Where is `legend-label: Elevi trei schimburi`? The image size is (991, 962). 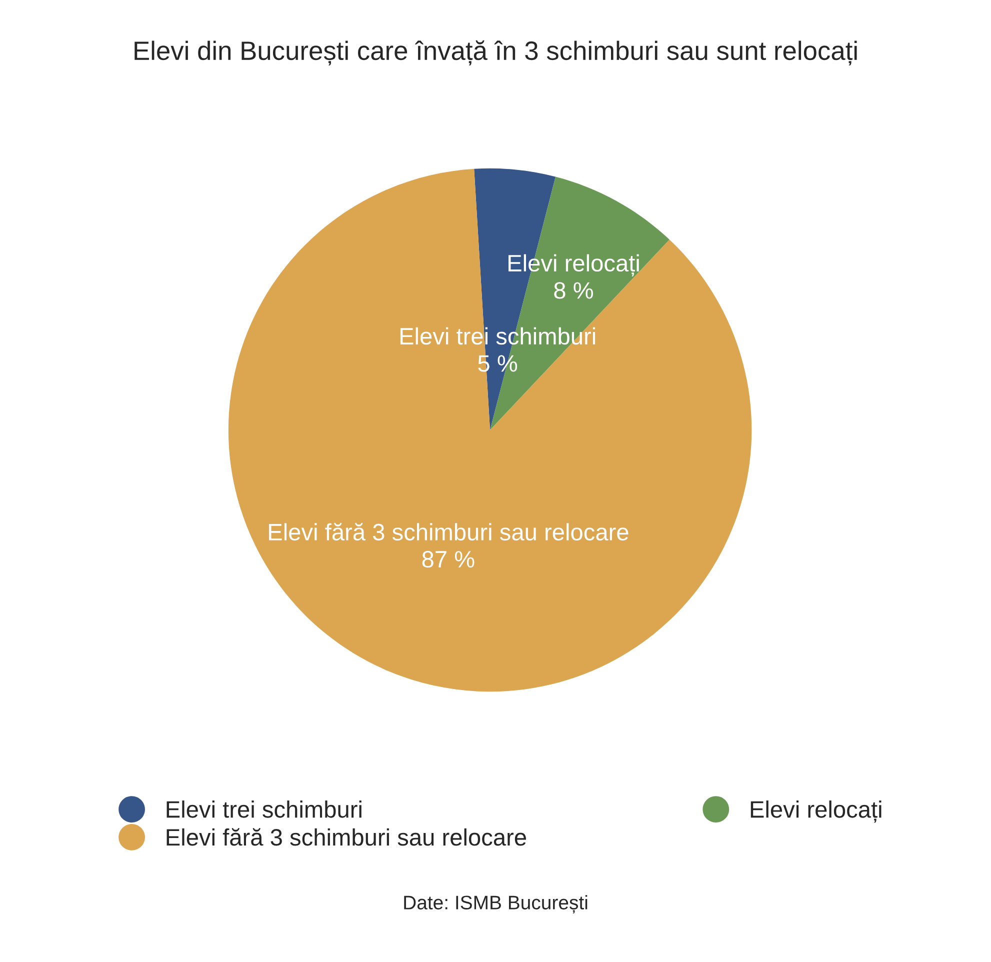
legend-label: Elevi trei schimburi is located at coordinates (264, 809).